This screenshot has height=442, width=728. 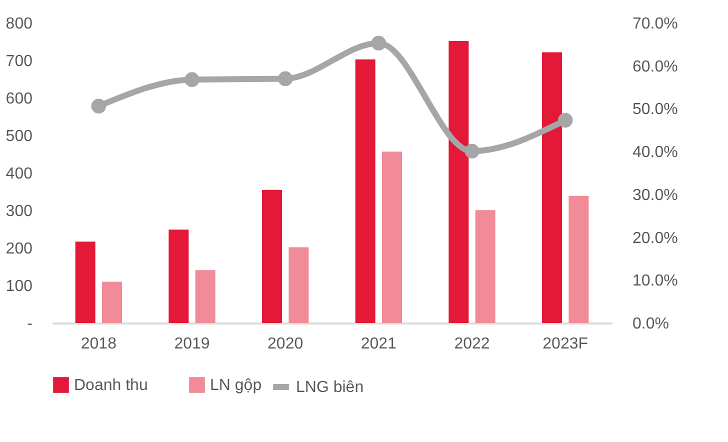 What do you see at coordinates (19, 136) in the screenshot?
I see `y-tick-label: 500` at bounding box center [19, 136].